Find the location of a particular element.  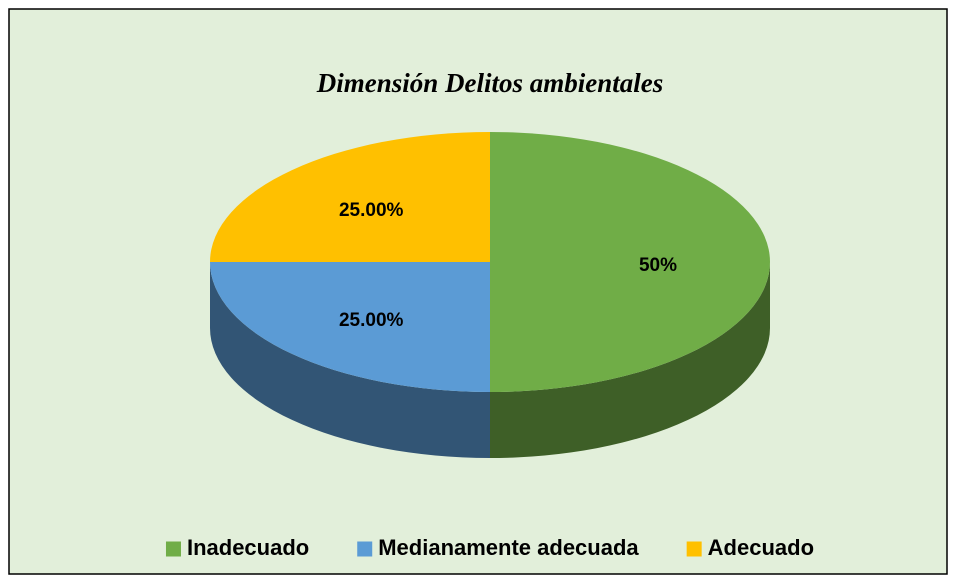

legend-label: Adecuado is located at coordinates (761, 547).